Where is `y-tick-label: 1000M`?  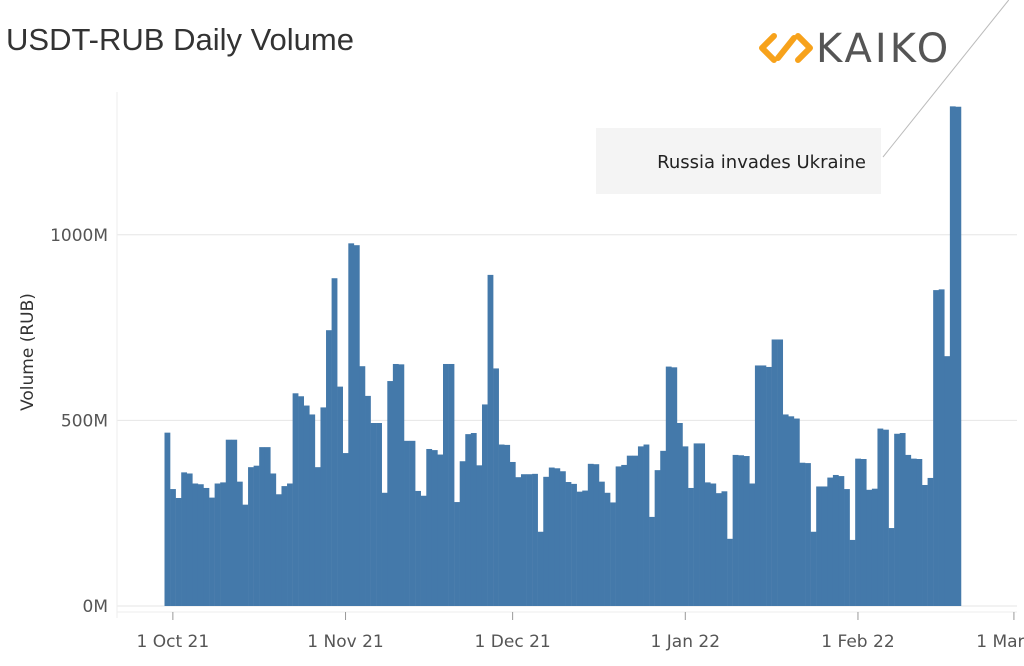
y-tick-label: 1000M is located at coordinates (79, 236).